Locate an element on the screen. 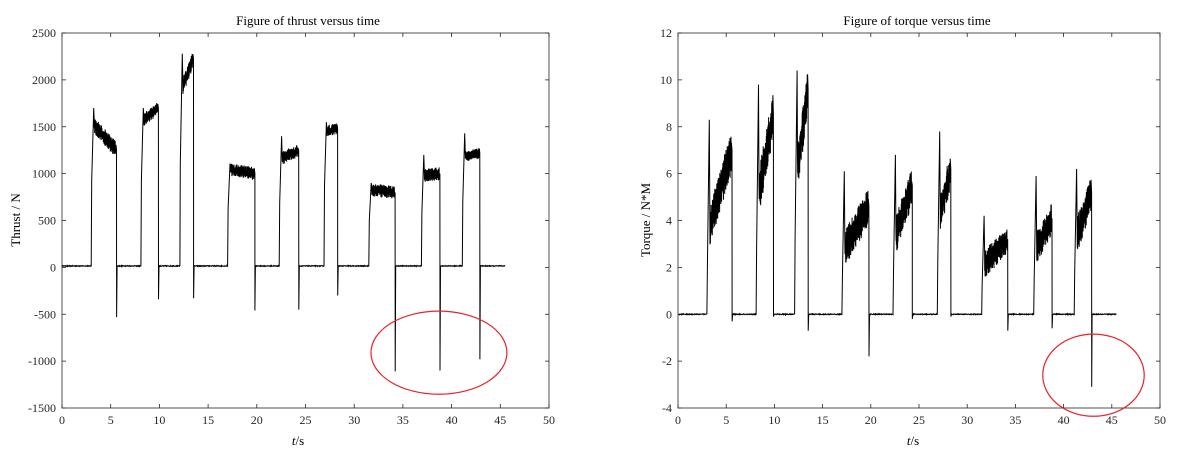 This screenshot has width=1196, height=458. y-tick-label: 2000 is located at coordinates (44, 80).